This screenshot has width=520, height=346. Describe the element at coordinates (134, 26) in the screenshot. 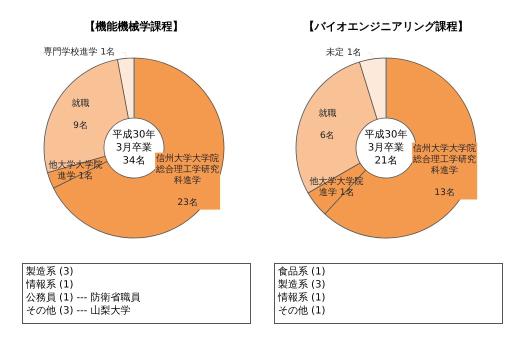

I see `chart-title: 【機能機械学課程】` at that location.